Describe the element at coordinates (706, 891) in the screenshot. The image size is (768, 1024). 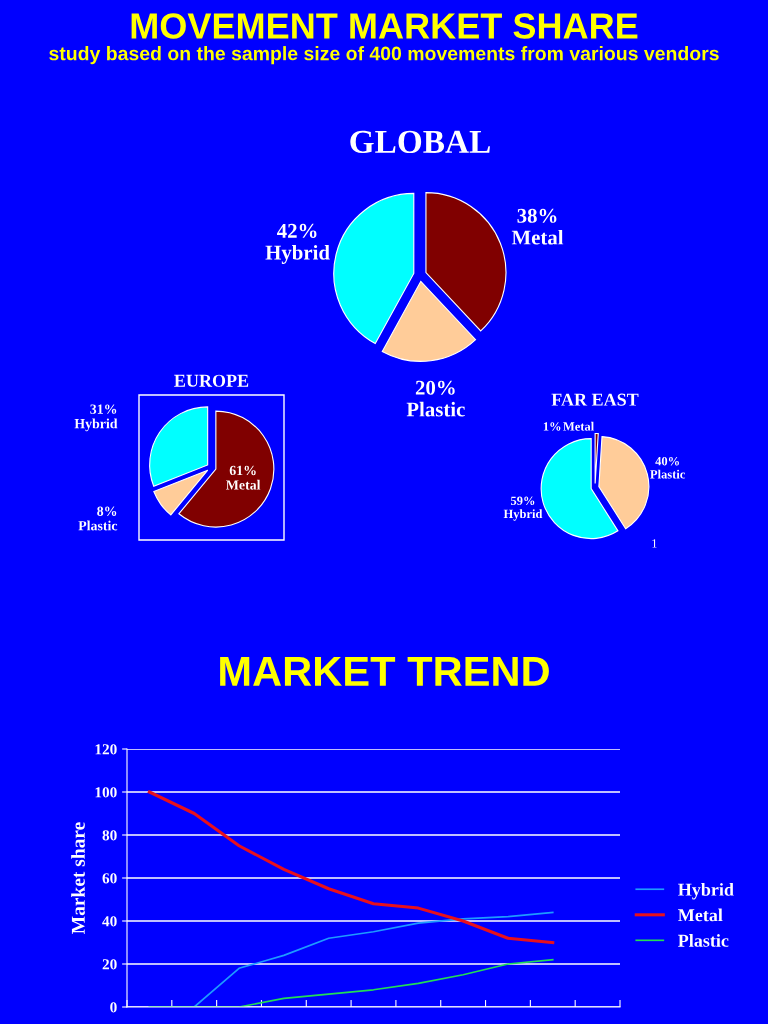
I see `legend-label: Hybrid` at that location.